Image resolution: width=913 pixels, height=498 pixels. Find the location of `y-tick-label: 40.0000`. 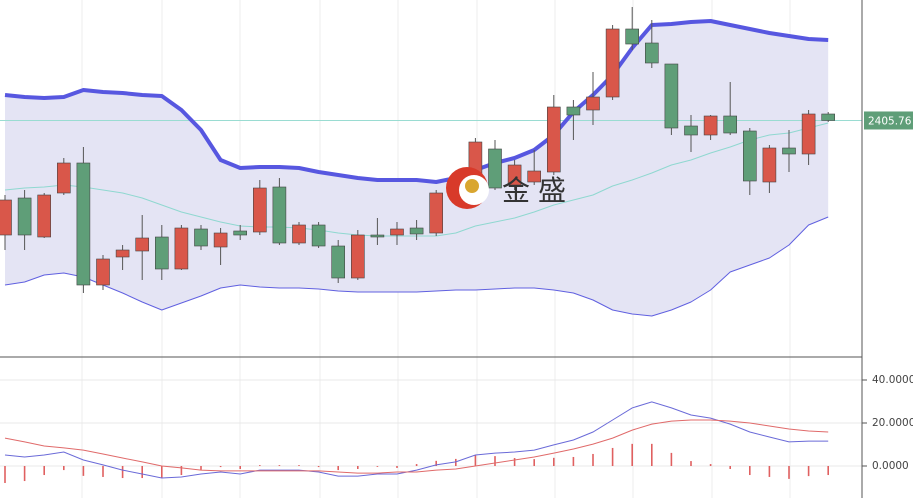

y-tick-label: 40.0000 is located at coordinates (892, 380).